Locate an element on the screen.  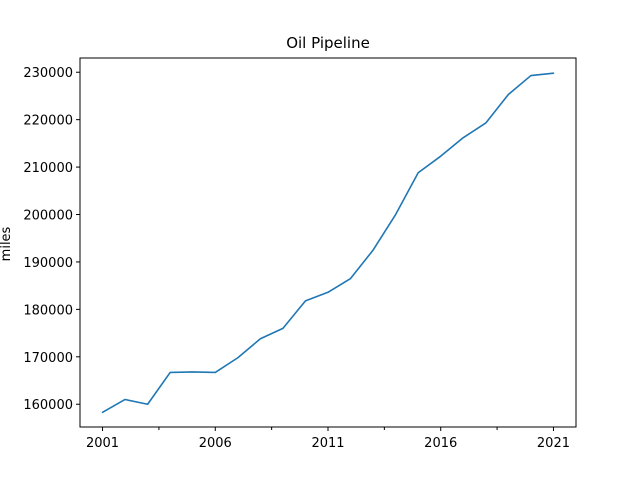
y-tick-label: 200000 is located at coordinates (48, 216).